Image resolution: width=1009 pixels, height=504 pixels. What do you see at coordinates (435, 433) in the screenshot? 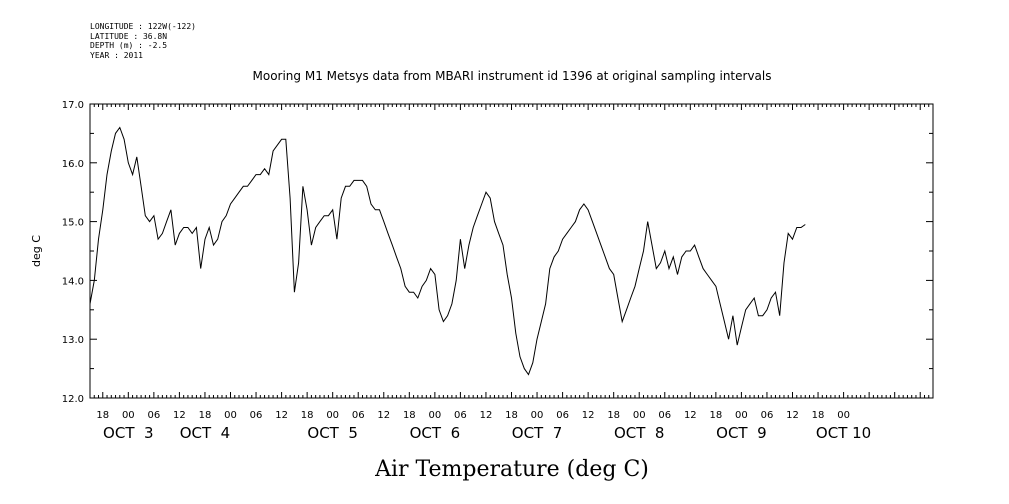
I see `day-label: OCT 6` at bounding box center [435, 433].